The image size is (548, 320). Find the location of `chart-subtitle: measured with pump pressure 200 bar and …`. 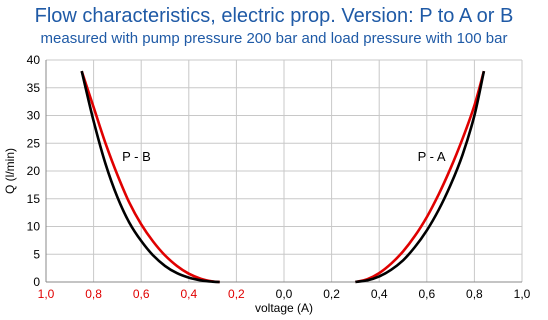

chart-subtitle: measured with pump pressure 200 bar and … is located at coordinates (274, 38).